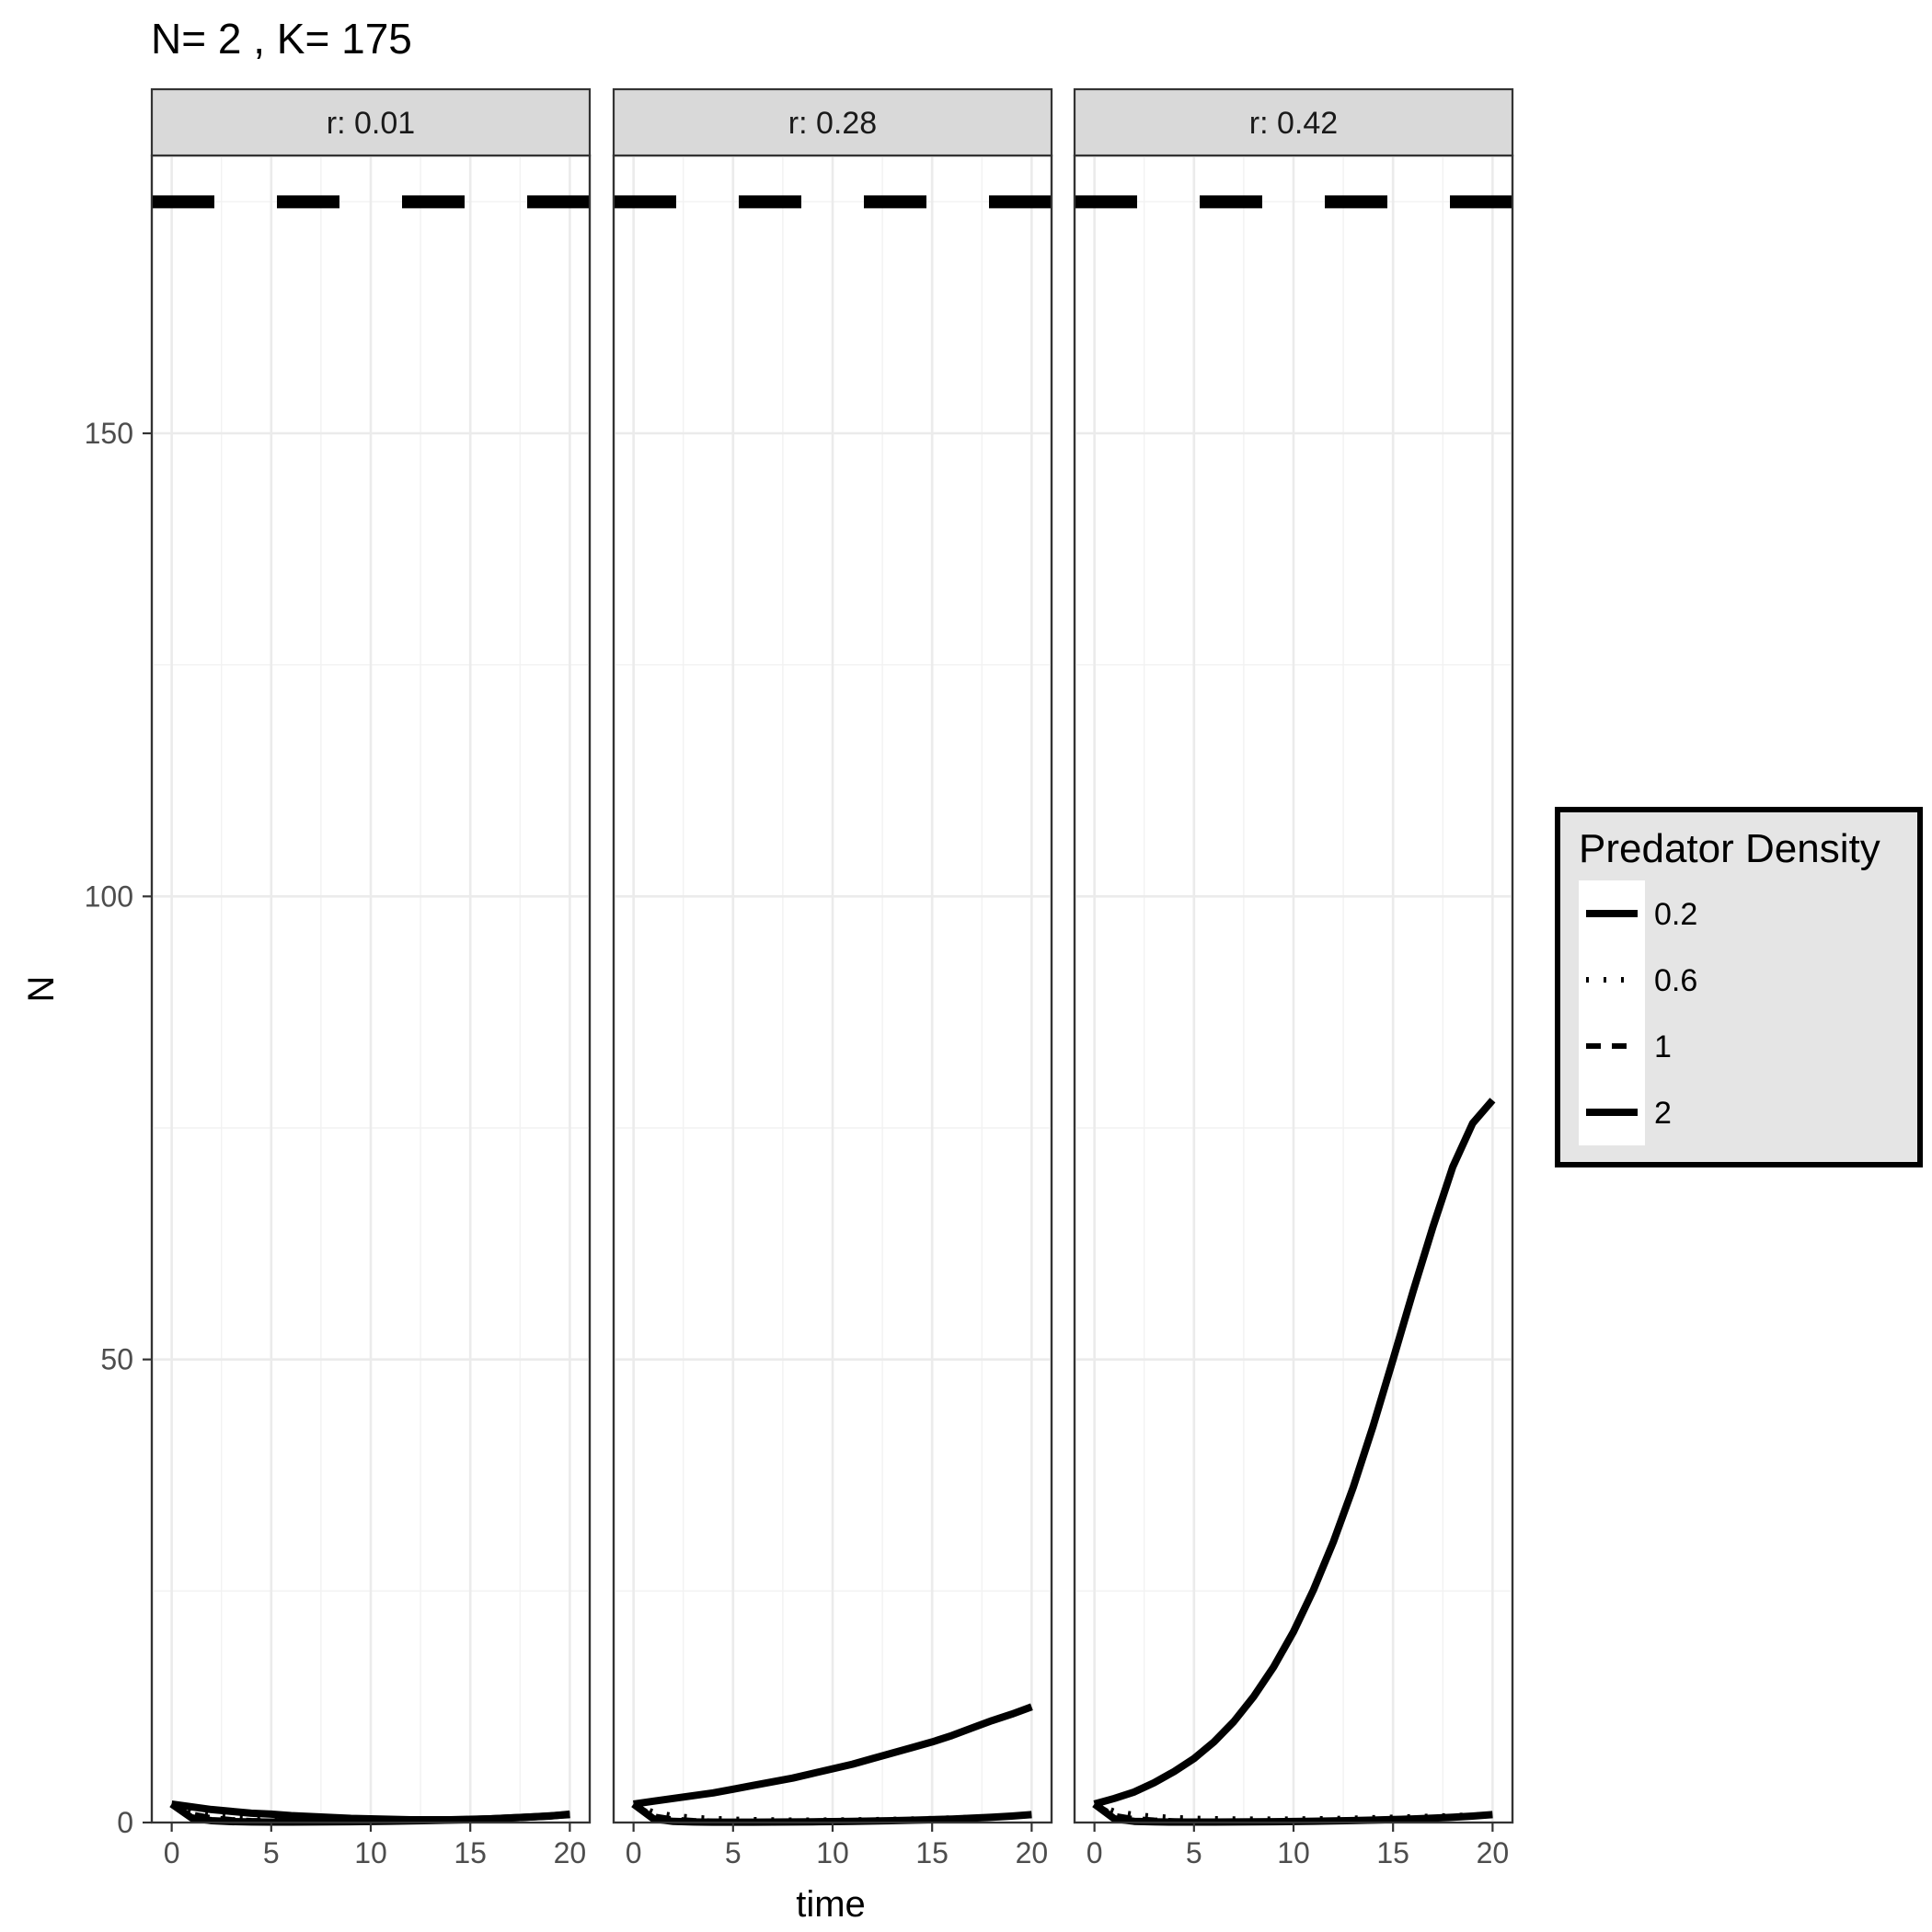 The image size is (1932, 1932). What do you see at coordinates (831, 1905) in the screenshot?
I see `x-axis-title: time` at bounding box center [831, 1905].